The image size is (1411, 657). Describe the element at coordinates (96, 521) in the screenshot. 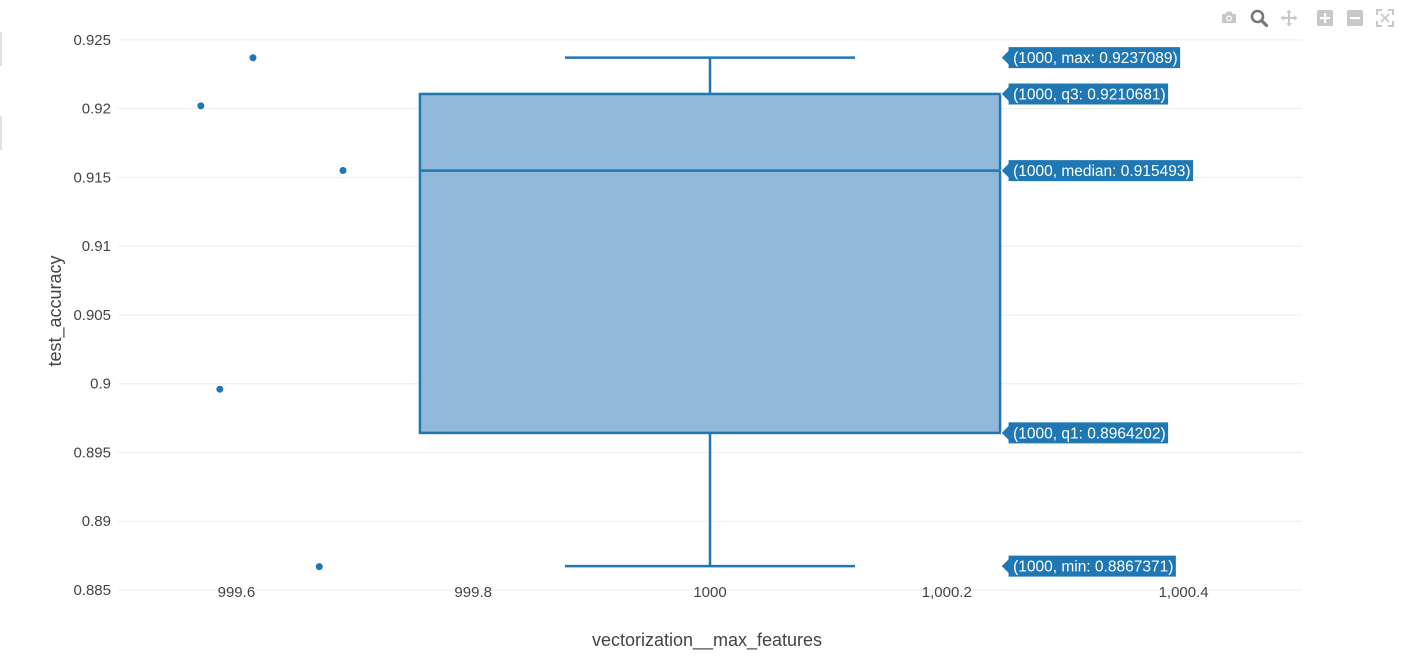

I see `y-tick-label: 0.89` at that location.